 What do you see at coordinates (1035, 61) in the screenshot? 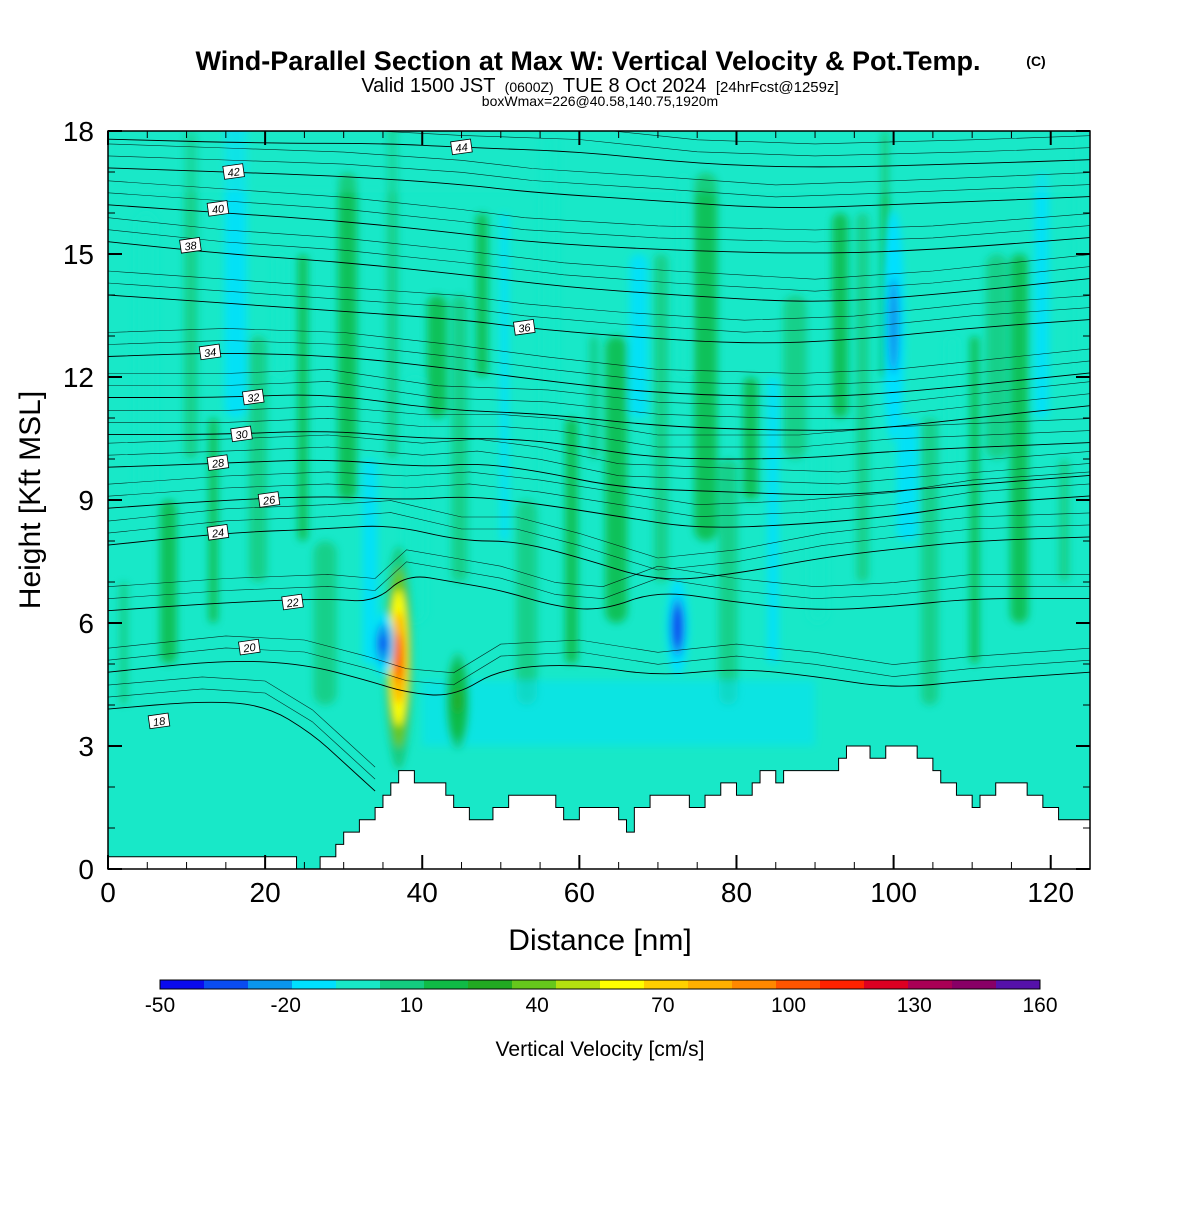
I see `title-mark: (C)` at bounding box center [1035, 61].